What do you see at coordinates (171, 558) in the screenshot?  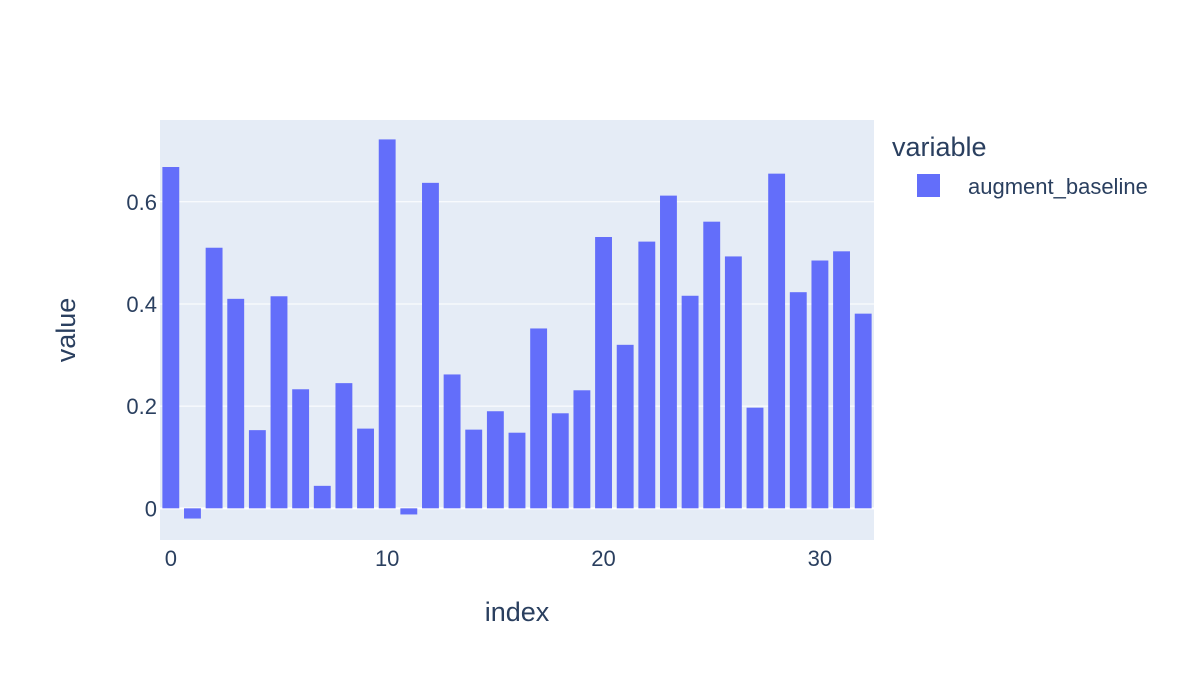 I see `x-tick-label: 0` at bounding box center [171, 558].